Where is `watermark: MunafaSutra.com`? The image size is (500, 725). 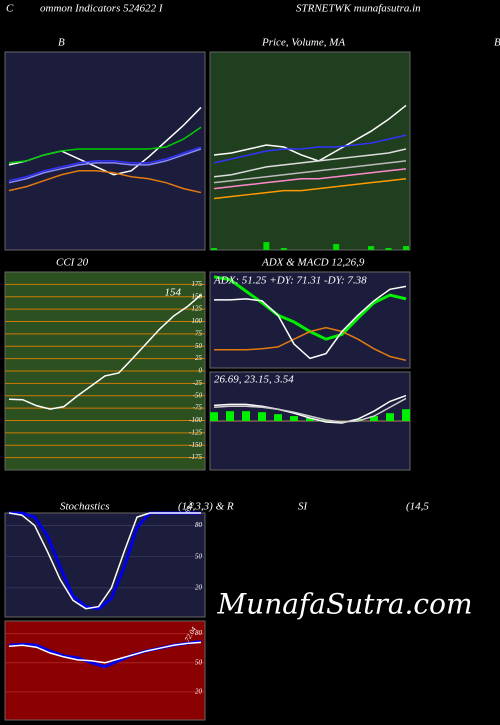 watermark: MunafaSutra.com is located at coordinates (344, 604).